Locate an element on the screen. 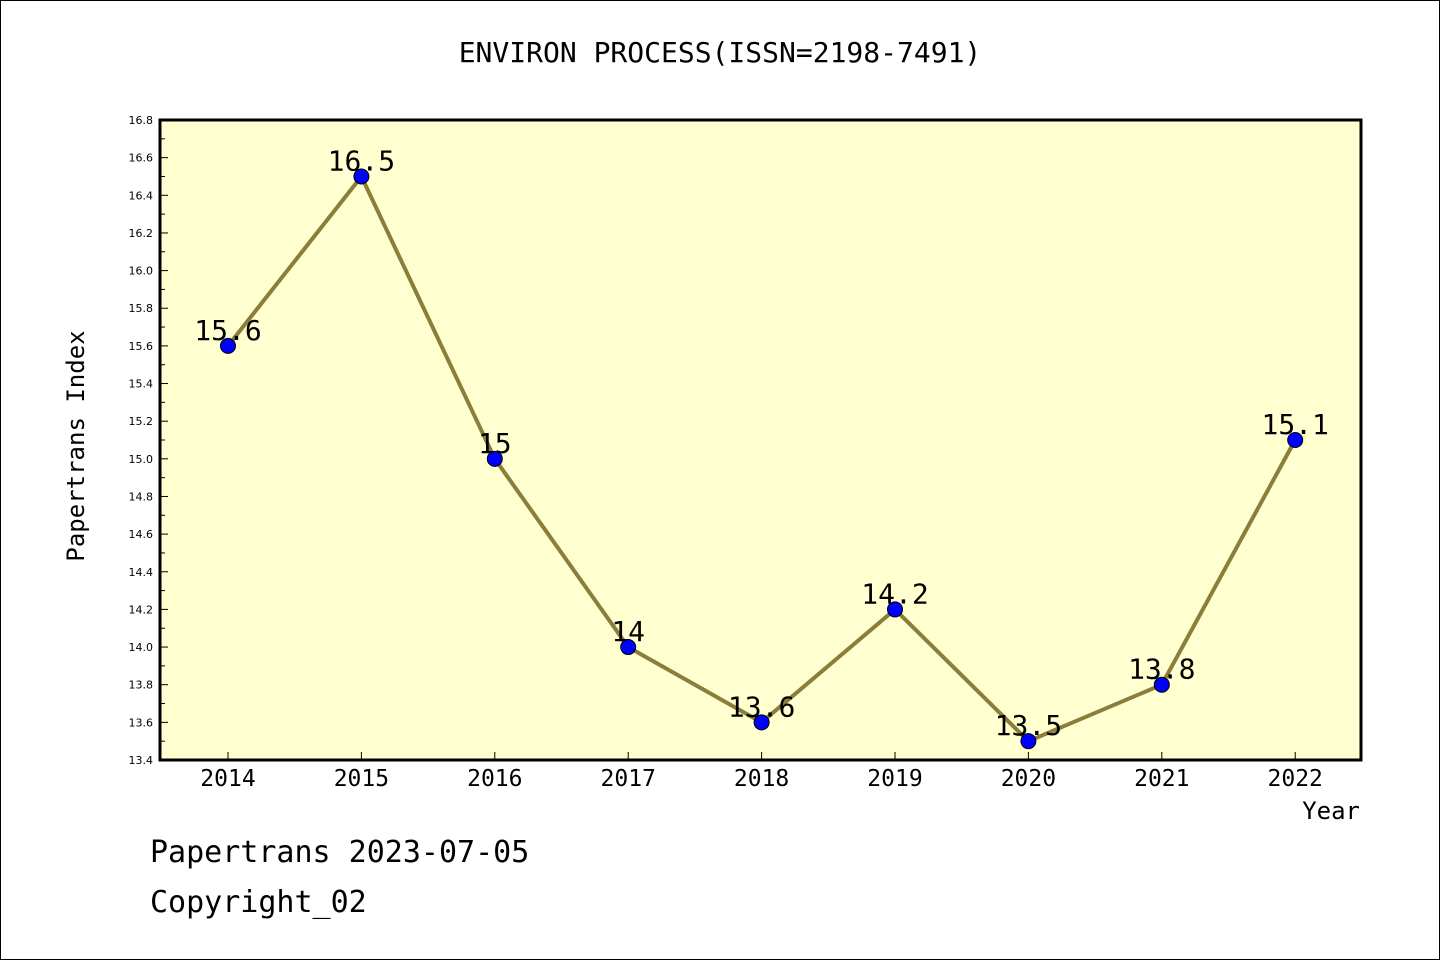  y-tick-label: 13.4 is located at coordinates (141, 760).